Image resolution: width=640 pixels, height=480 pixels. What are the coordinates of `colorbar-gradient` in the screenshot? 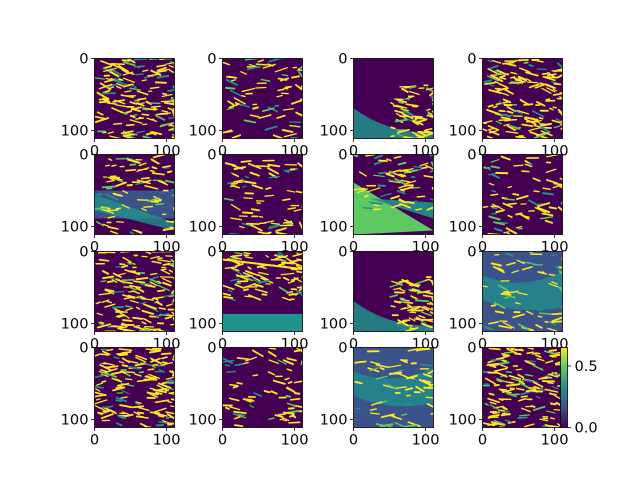 It's located at (564, 387).